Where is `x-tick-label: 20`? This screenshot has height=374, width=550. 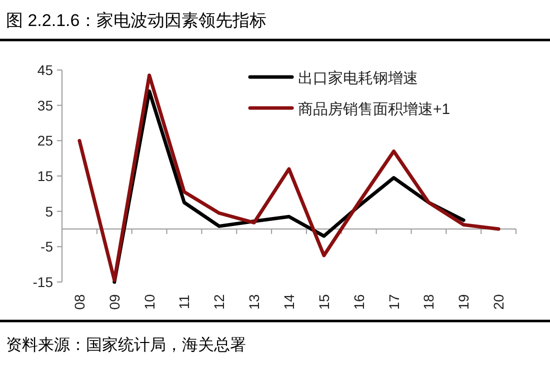
x-tick-label: 20 is located at coordinates (498, 302).